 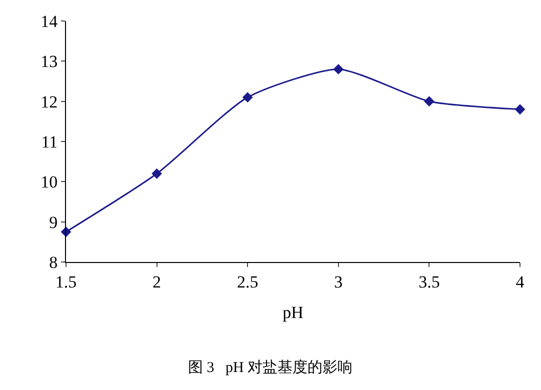 I want to click on y-tick-label: 12, so click(x=49, y=102).